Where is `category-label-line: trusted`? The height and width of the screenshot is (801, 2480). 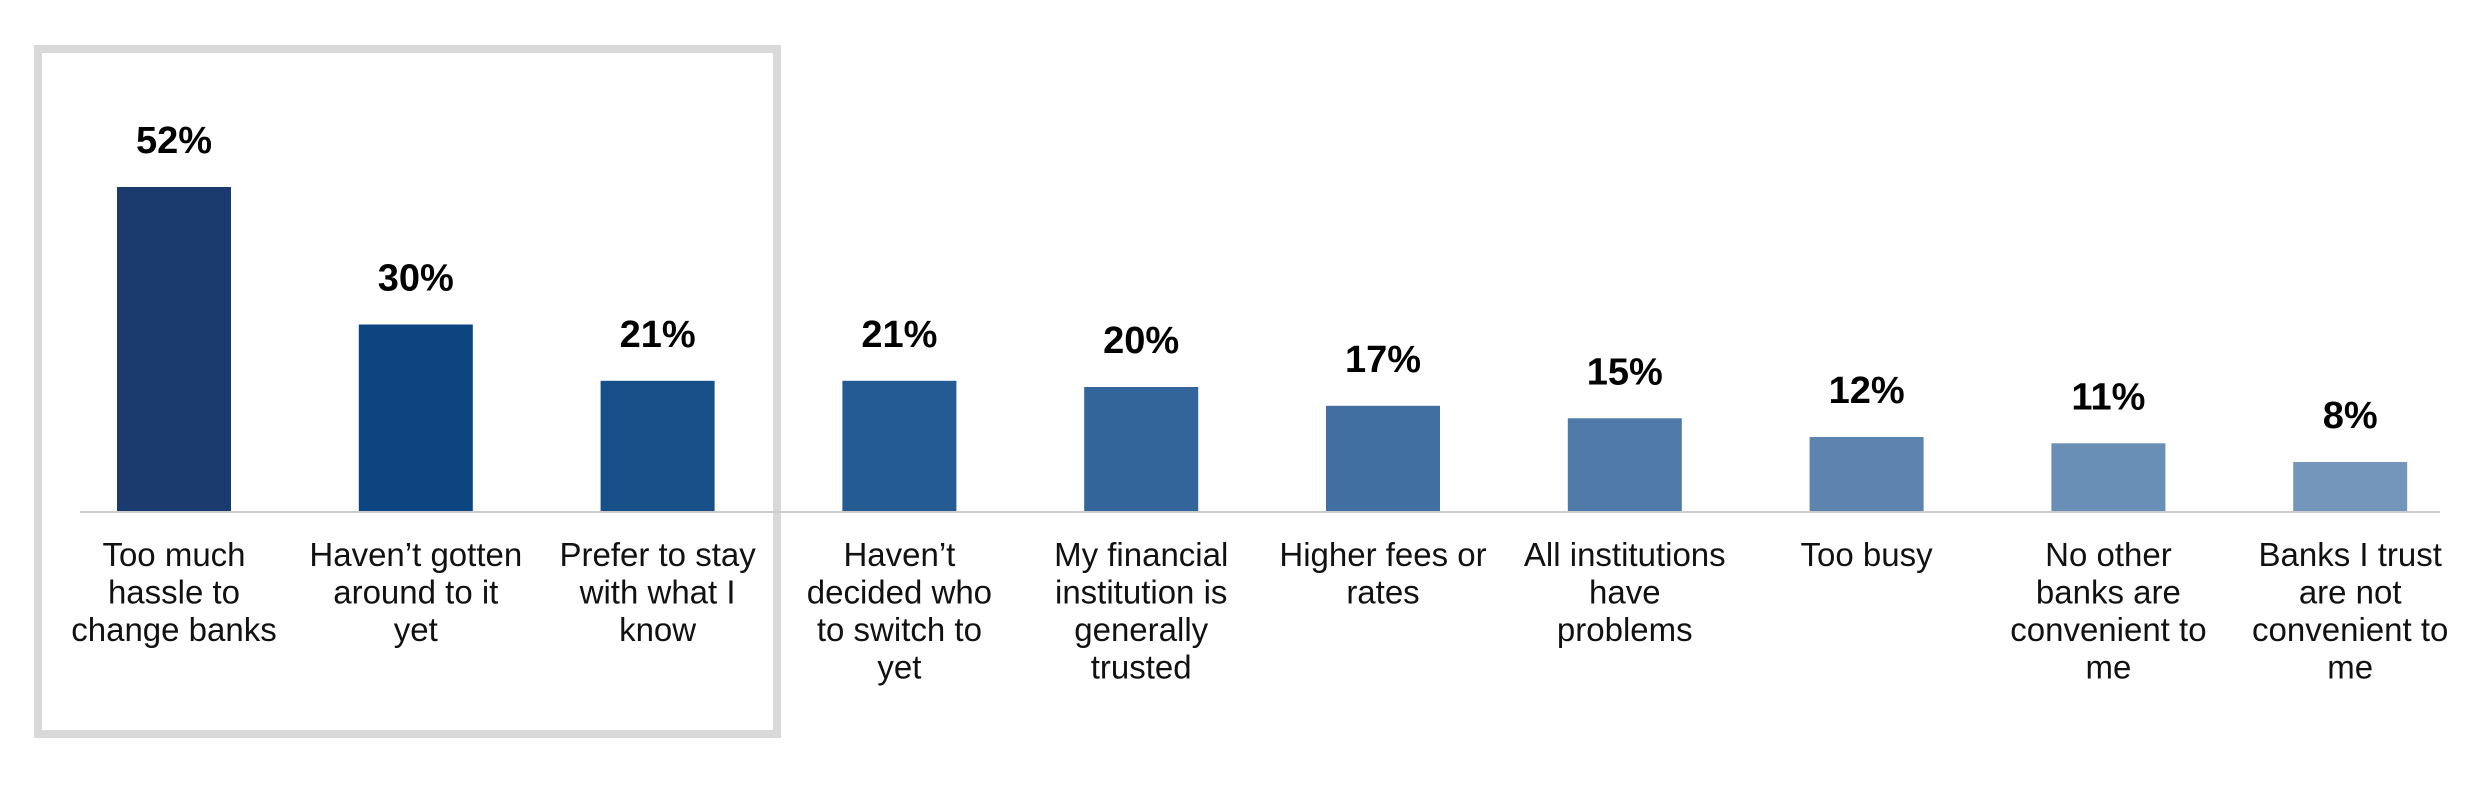 category-label-line: trusted is located at coordinates (1141, 667).